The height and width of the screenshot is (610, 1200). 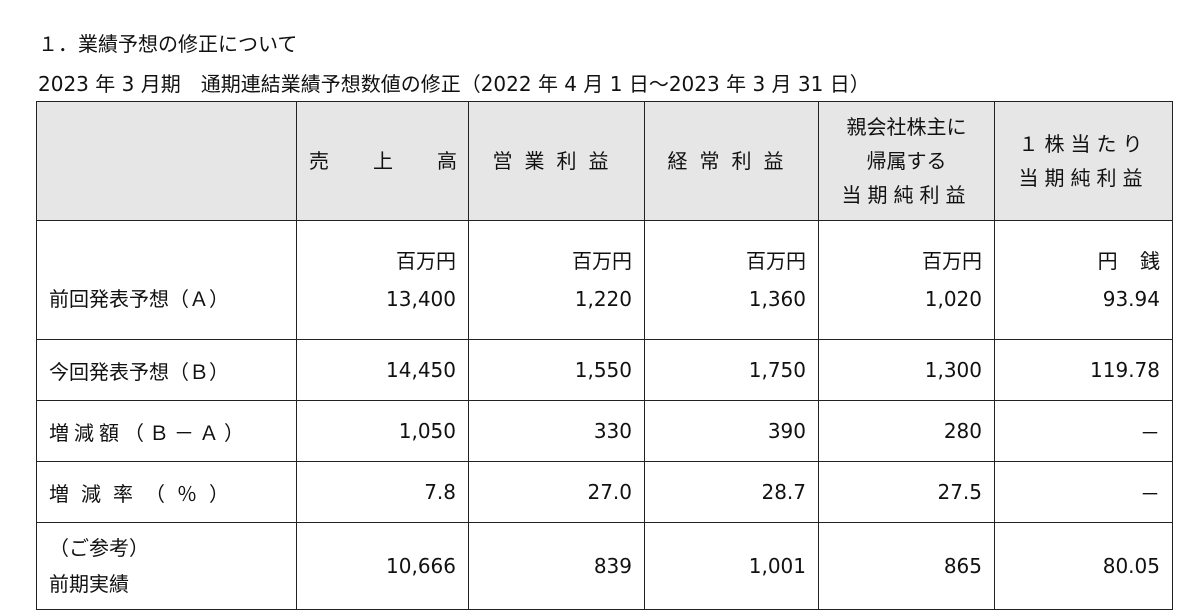 I want to click on row-label: 増減額（Ｂ－Ａ）, so click(x=166, y=431).